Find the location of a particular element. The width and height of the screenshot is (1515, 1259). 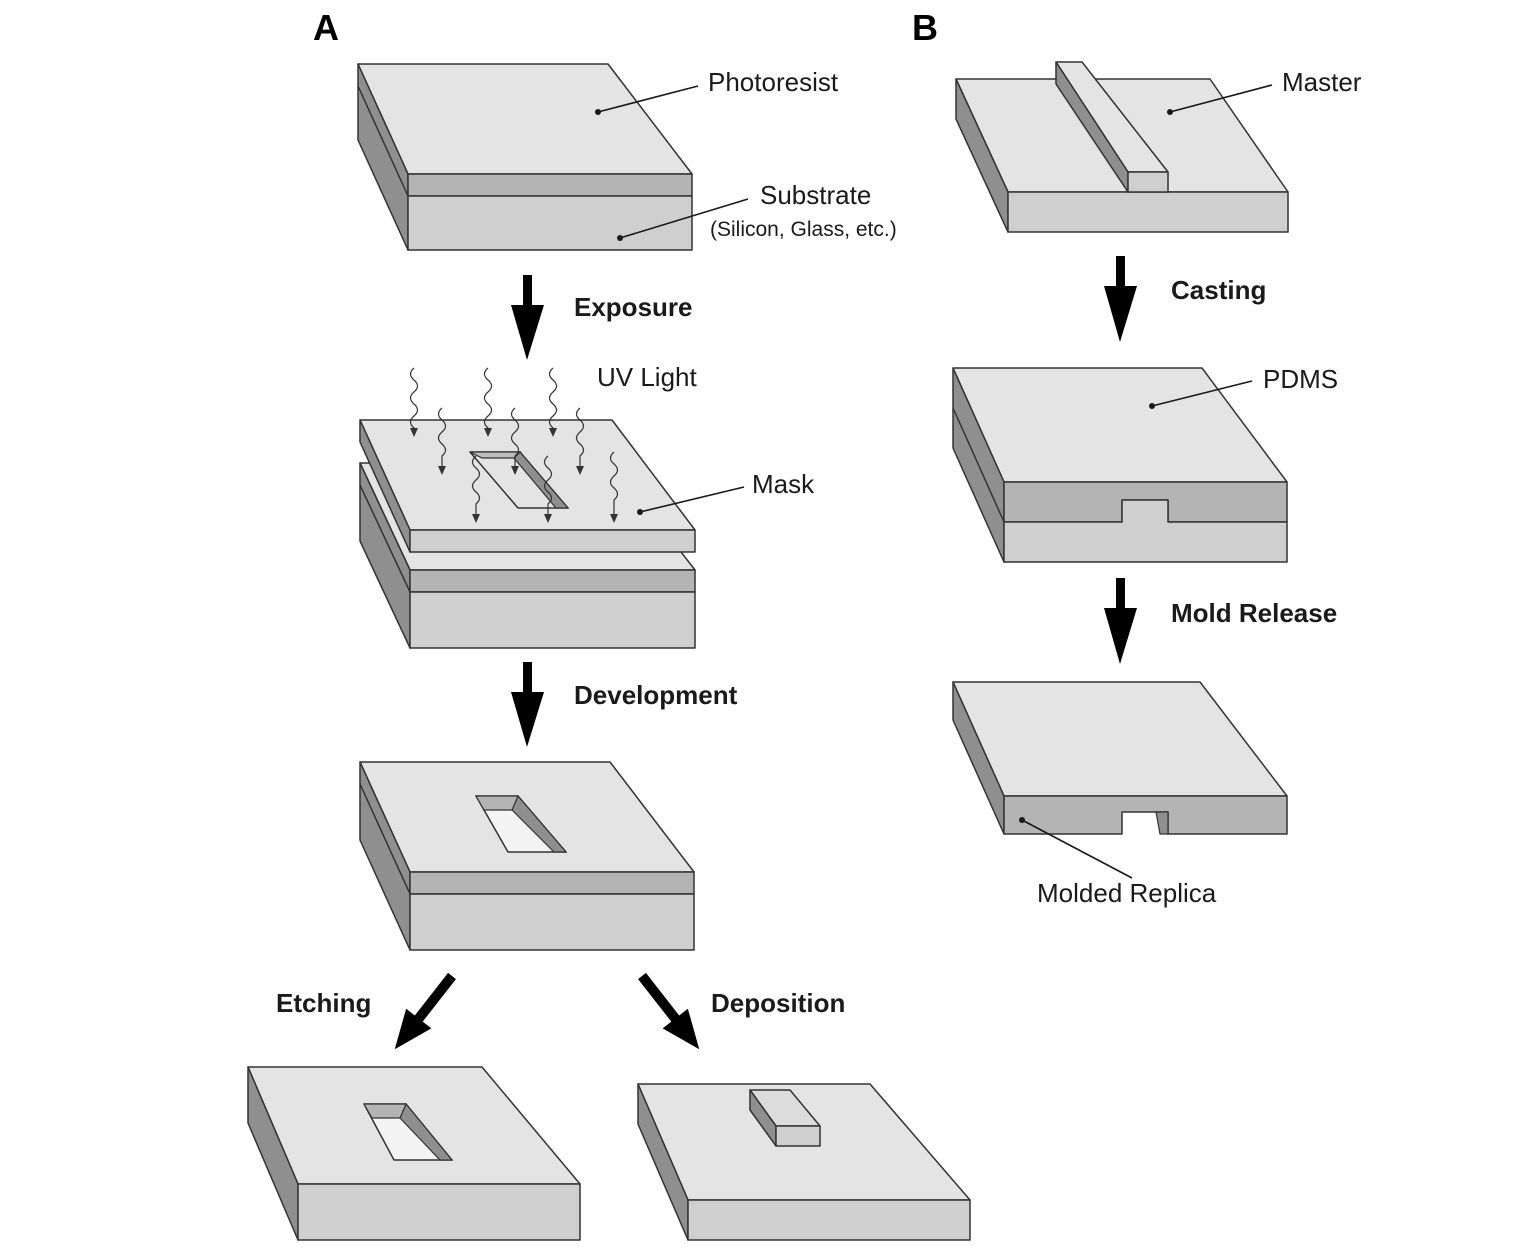

molded-replica-callout: Molded Replica is located at coordinates (1118, 862).